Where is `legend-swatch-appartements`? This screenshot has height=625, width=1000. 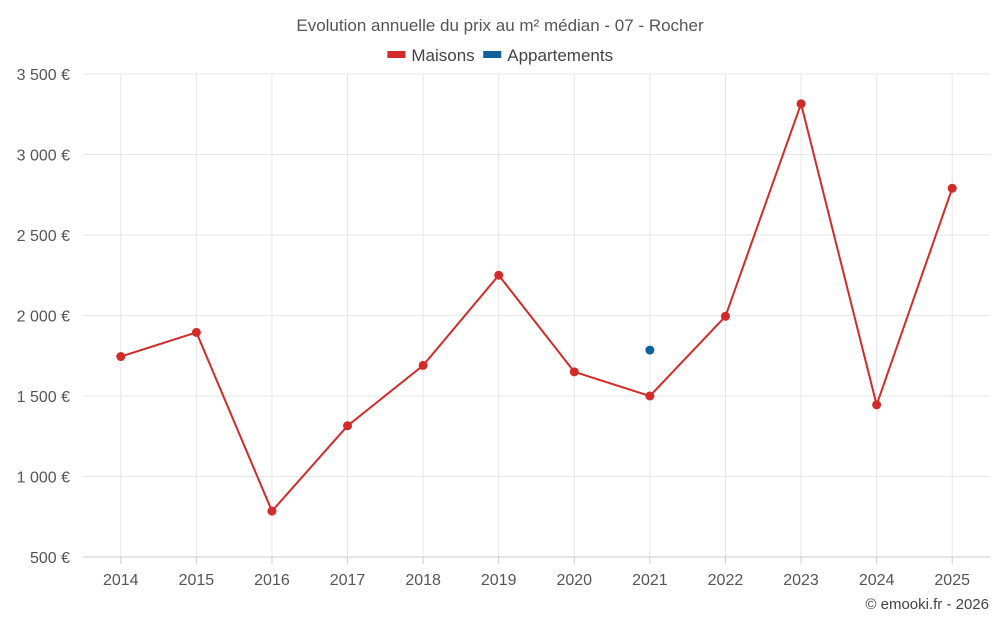 legend-swatch-appartements is located at coordinates (492, 54).